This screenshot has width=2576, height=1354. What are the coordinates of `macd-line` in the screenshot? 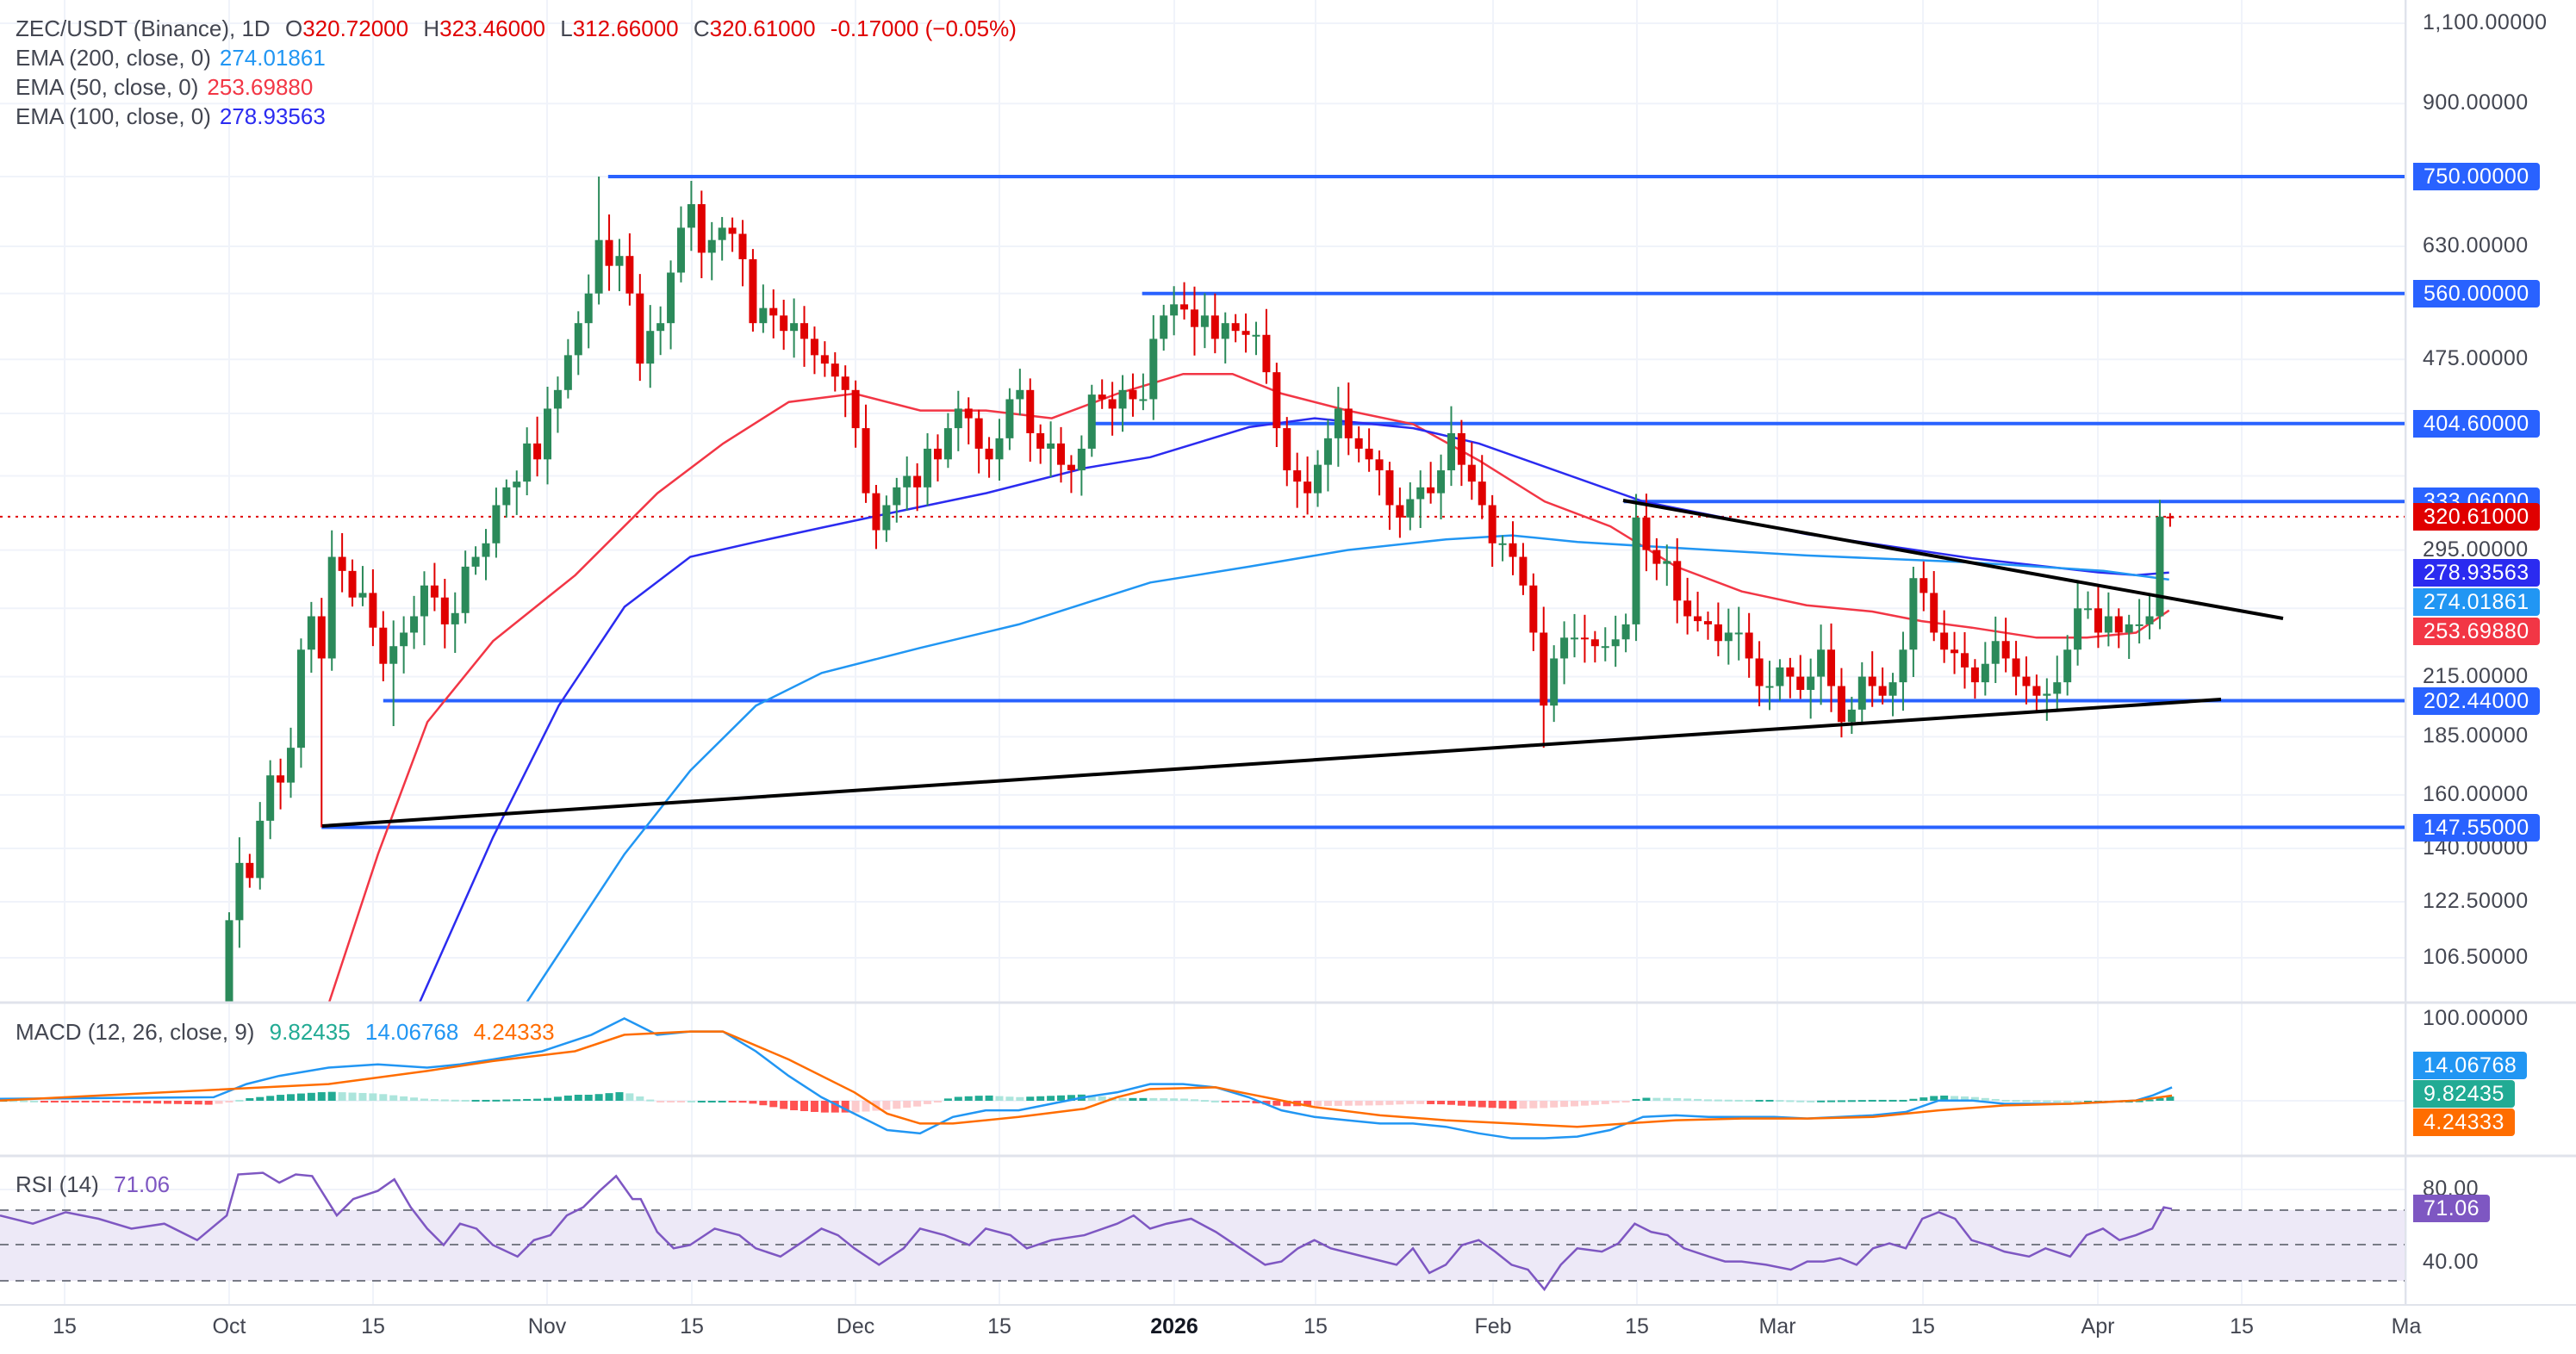 It's located at (1087, 1078).